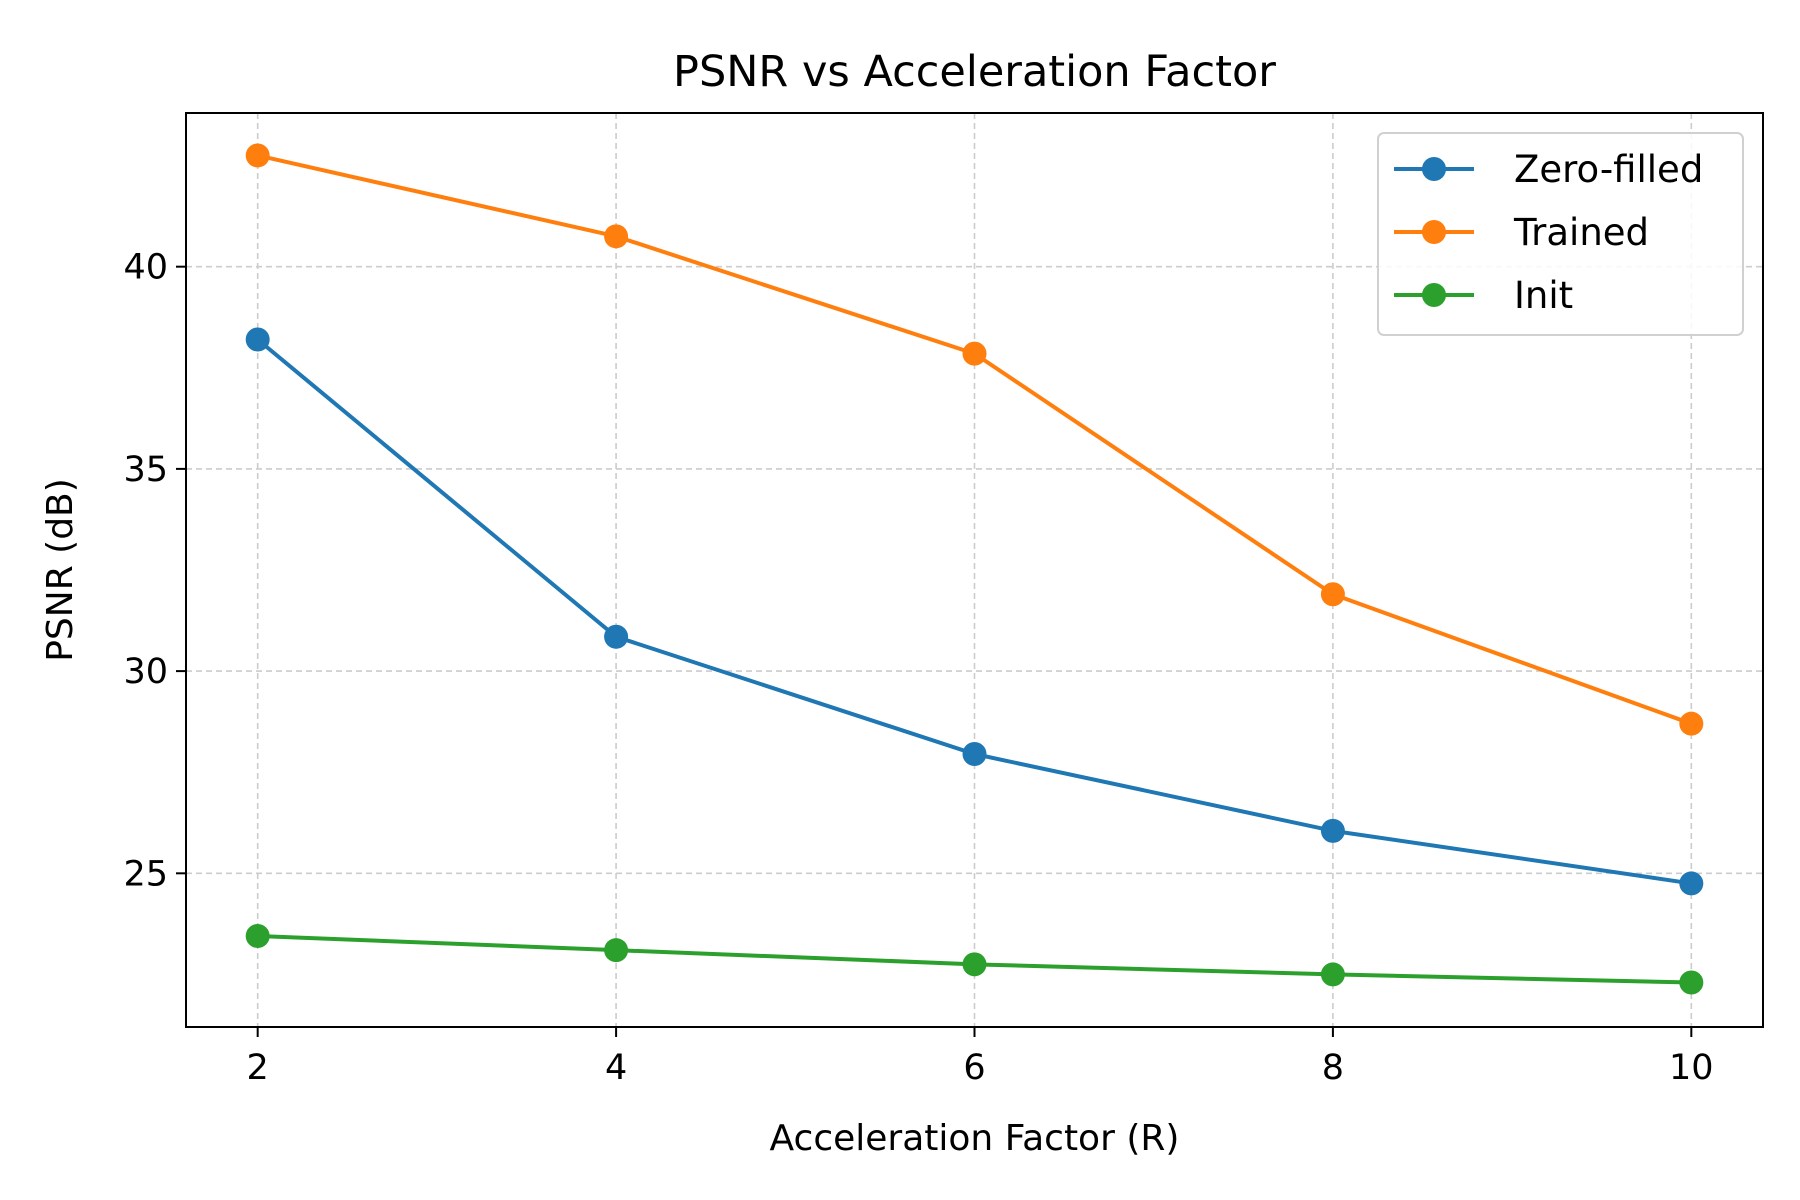  Describe the element at coordinates (974, 1068) in the screenshot. I see `x-tick-label: 6` at that location.